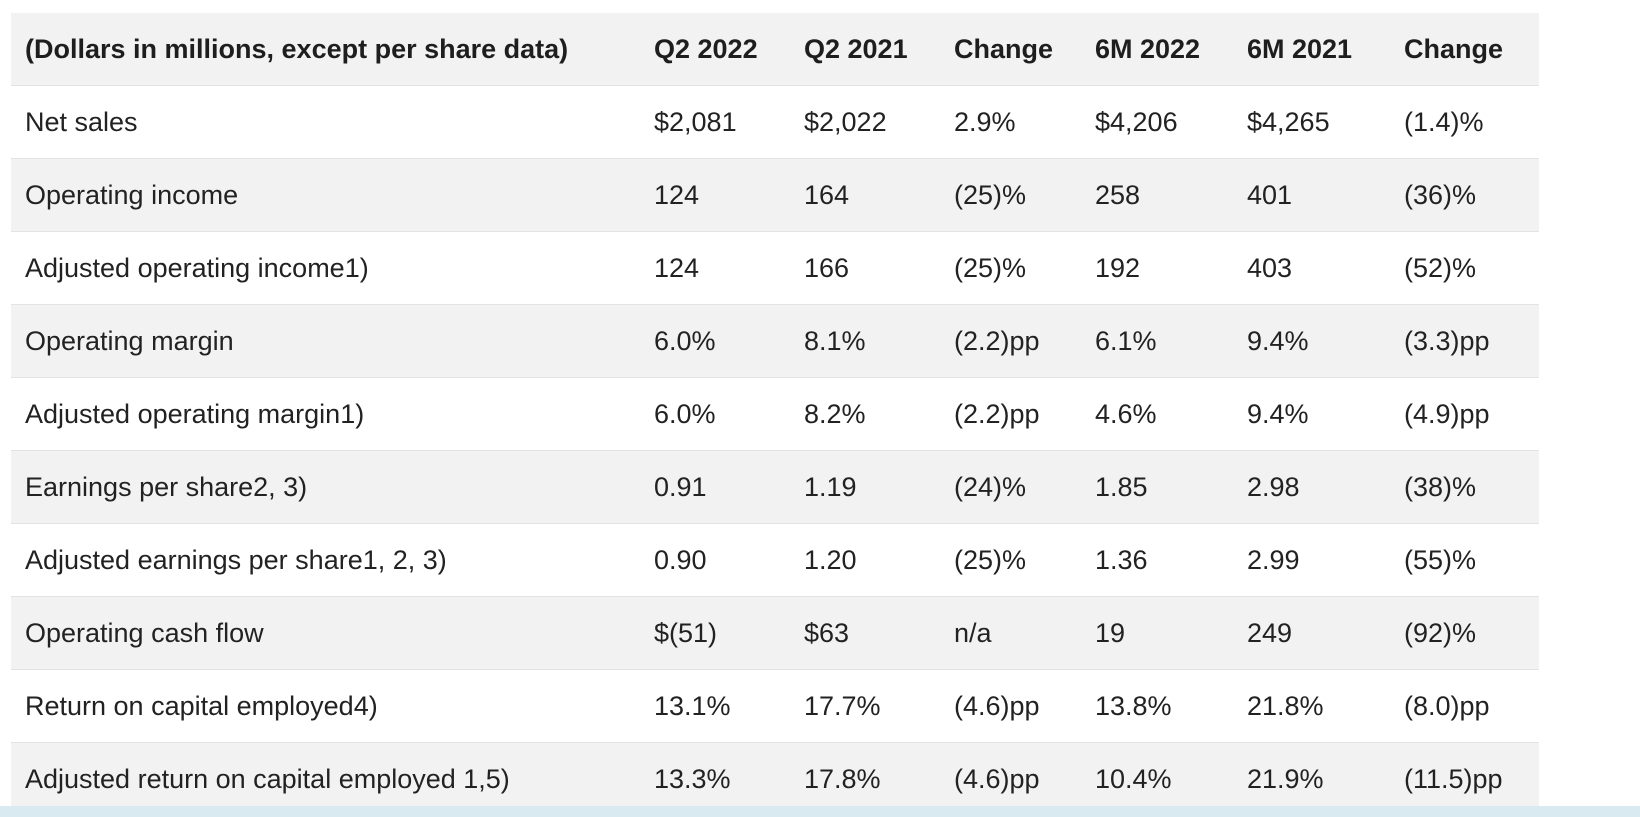 This screenshot has height=817, width=1640. Describe the element at coordinates (1464, 195) in the screenshot. I see `cell-6m-change: (36)%` at that location.